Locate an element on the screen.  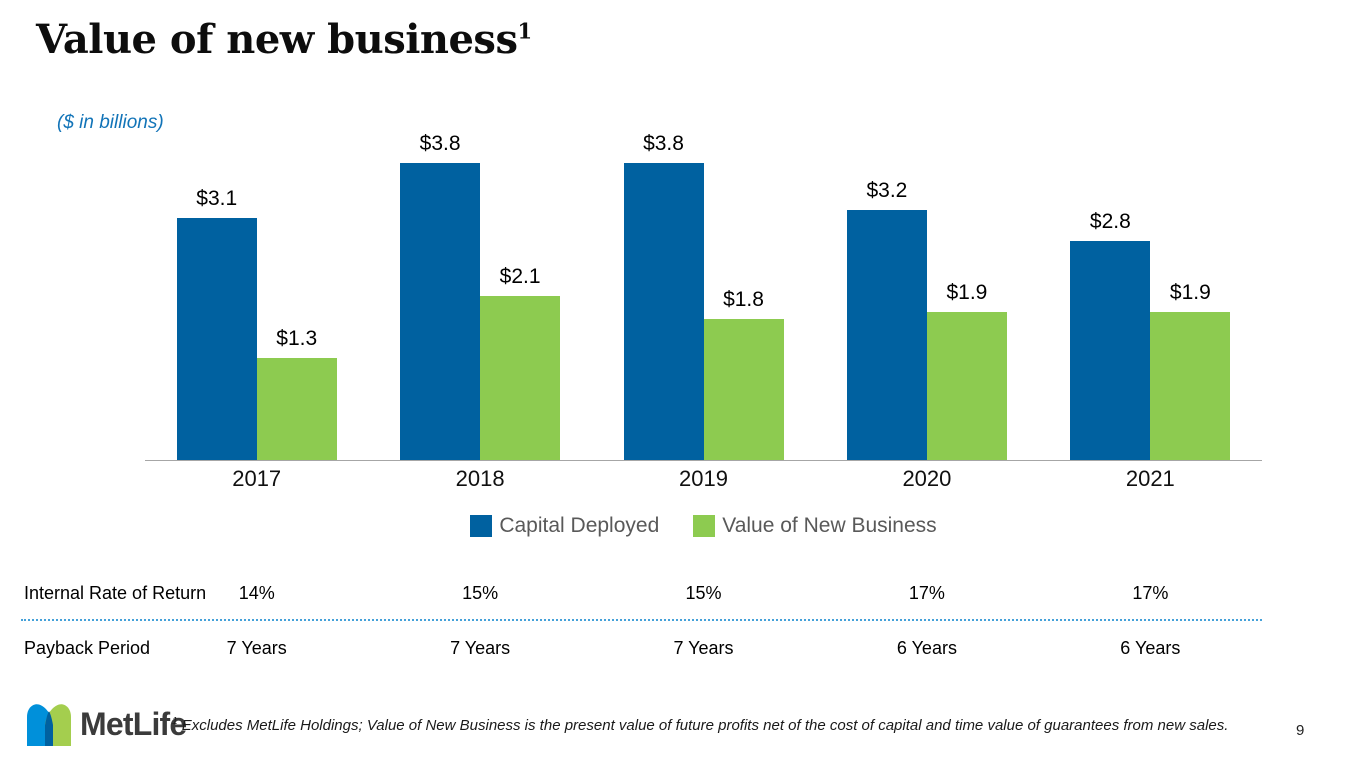
legend-item: Capital Deployed is located at coordinates (564, 526).